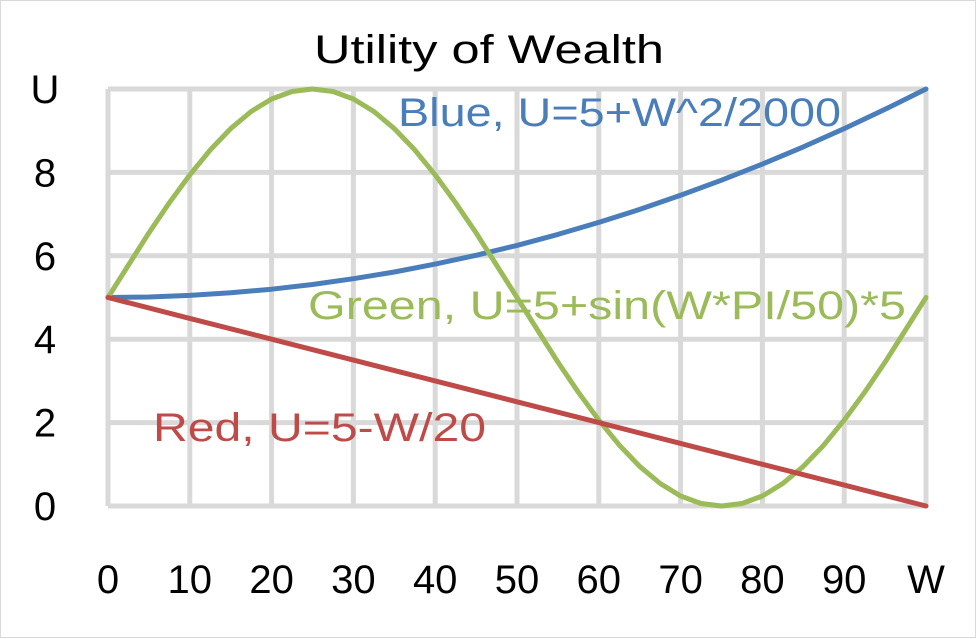 The width and height of the screenshot is (976, 639). Describe the element at coordinates (926, 580) in the screenshot. I see `x-tick-label: W` at that location.